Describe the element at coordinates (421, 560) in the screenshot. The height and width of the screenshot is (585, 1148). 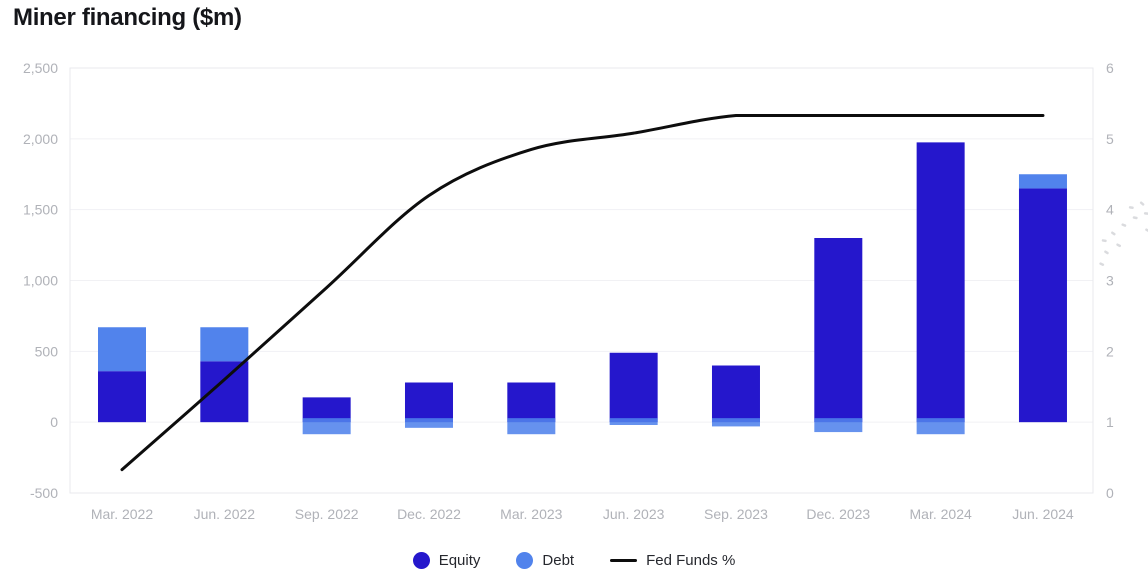
I see `equity-dot-swatch-icon` at that location.